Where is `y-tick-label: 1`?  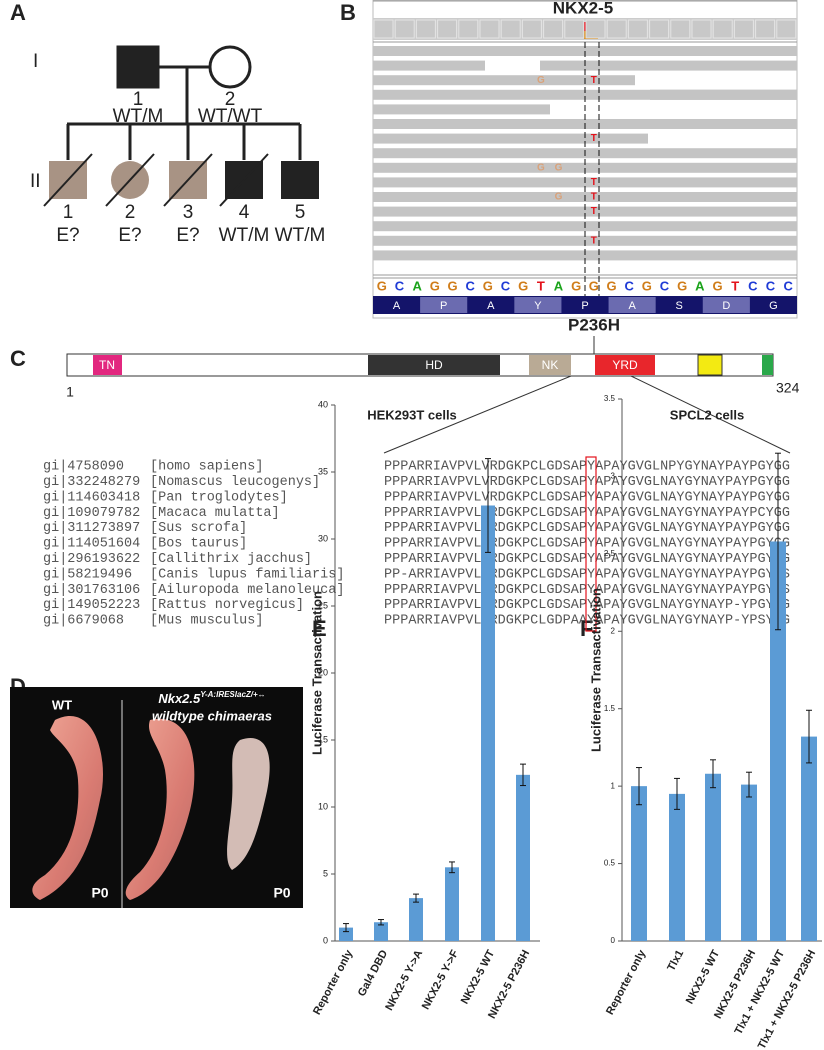
y-tick-label: 1 is located at coordinates (613, 785).